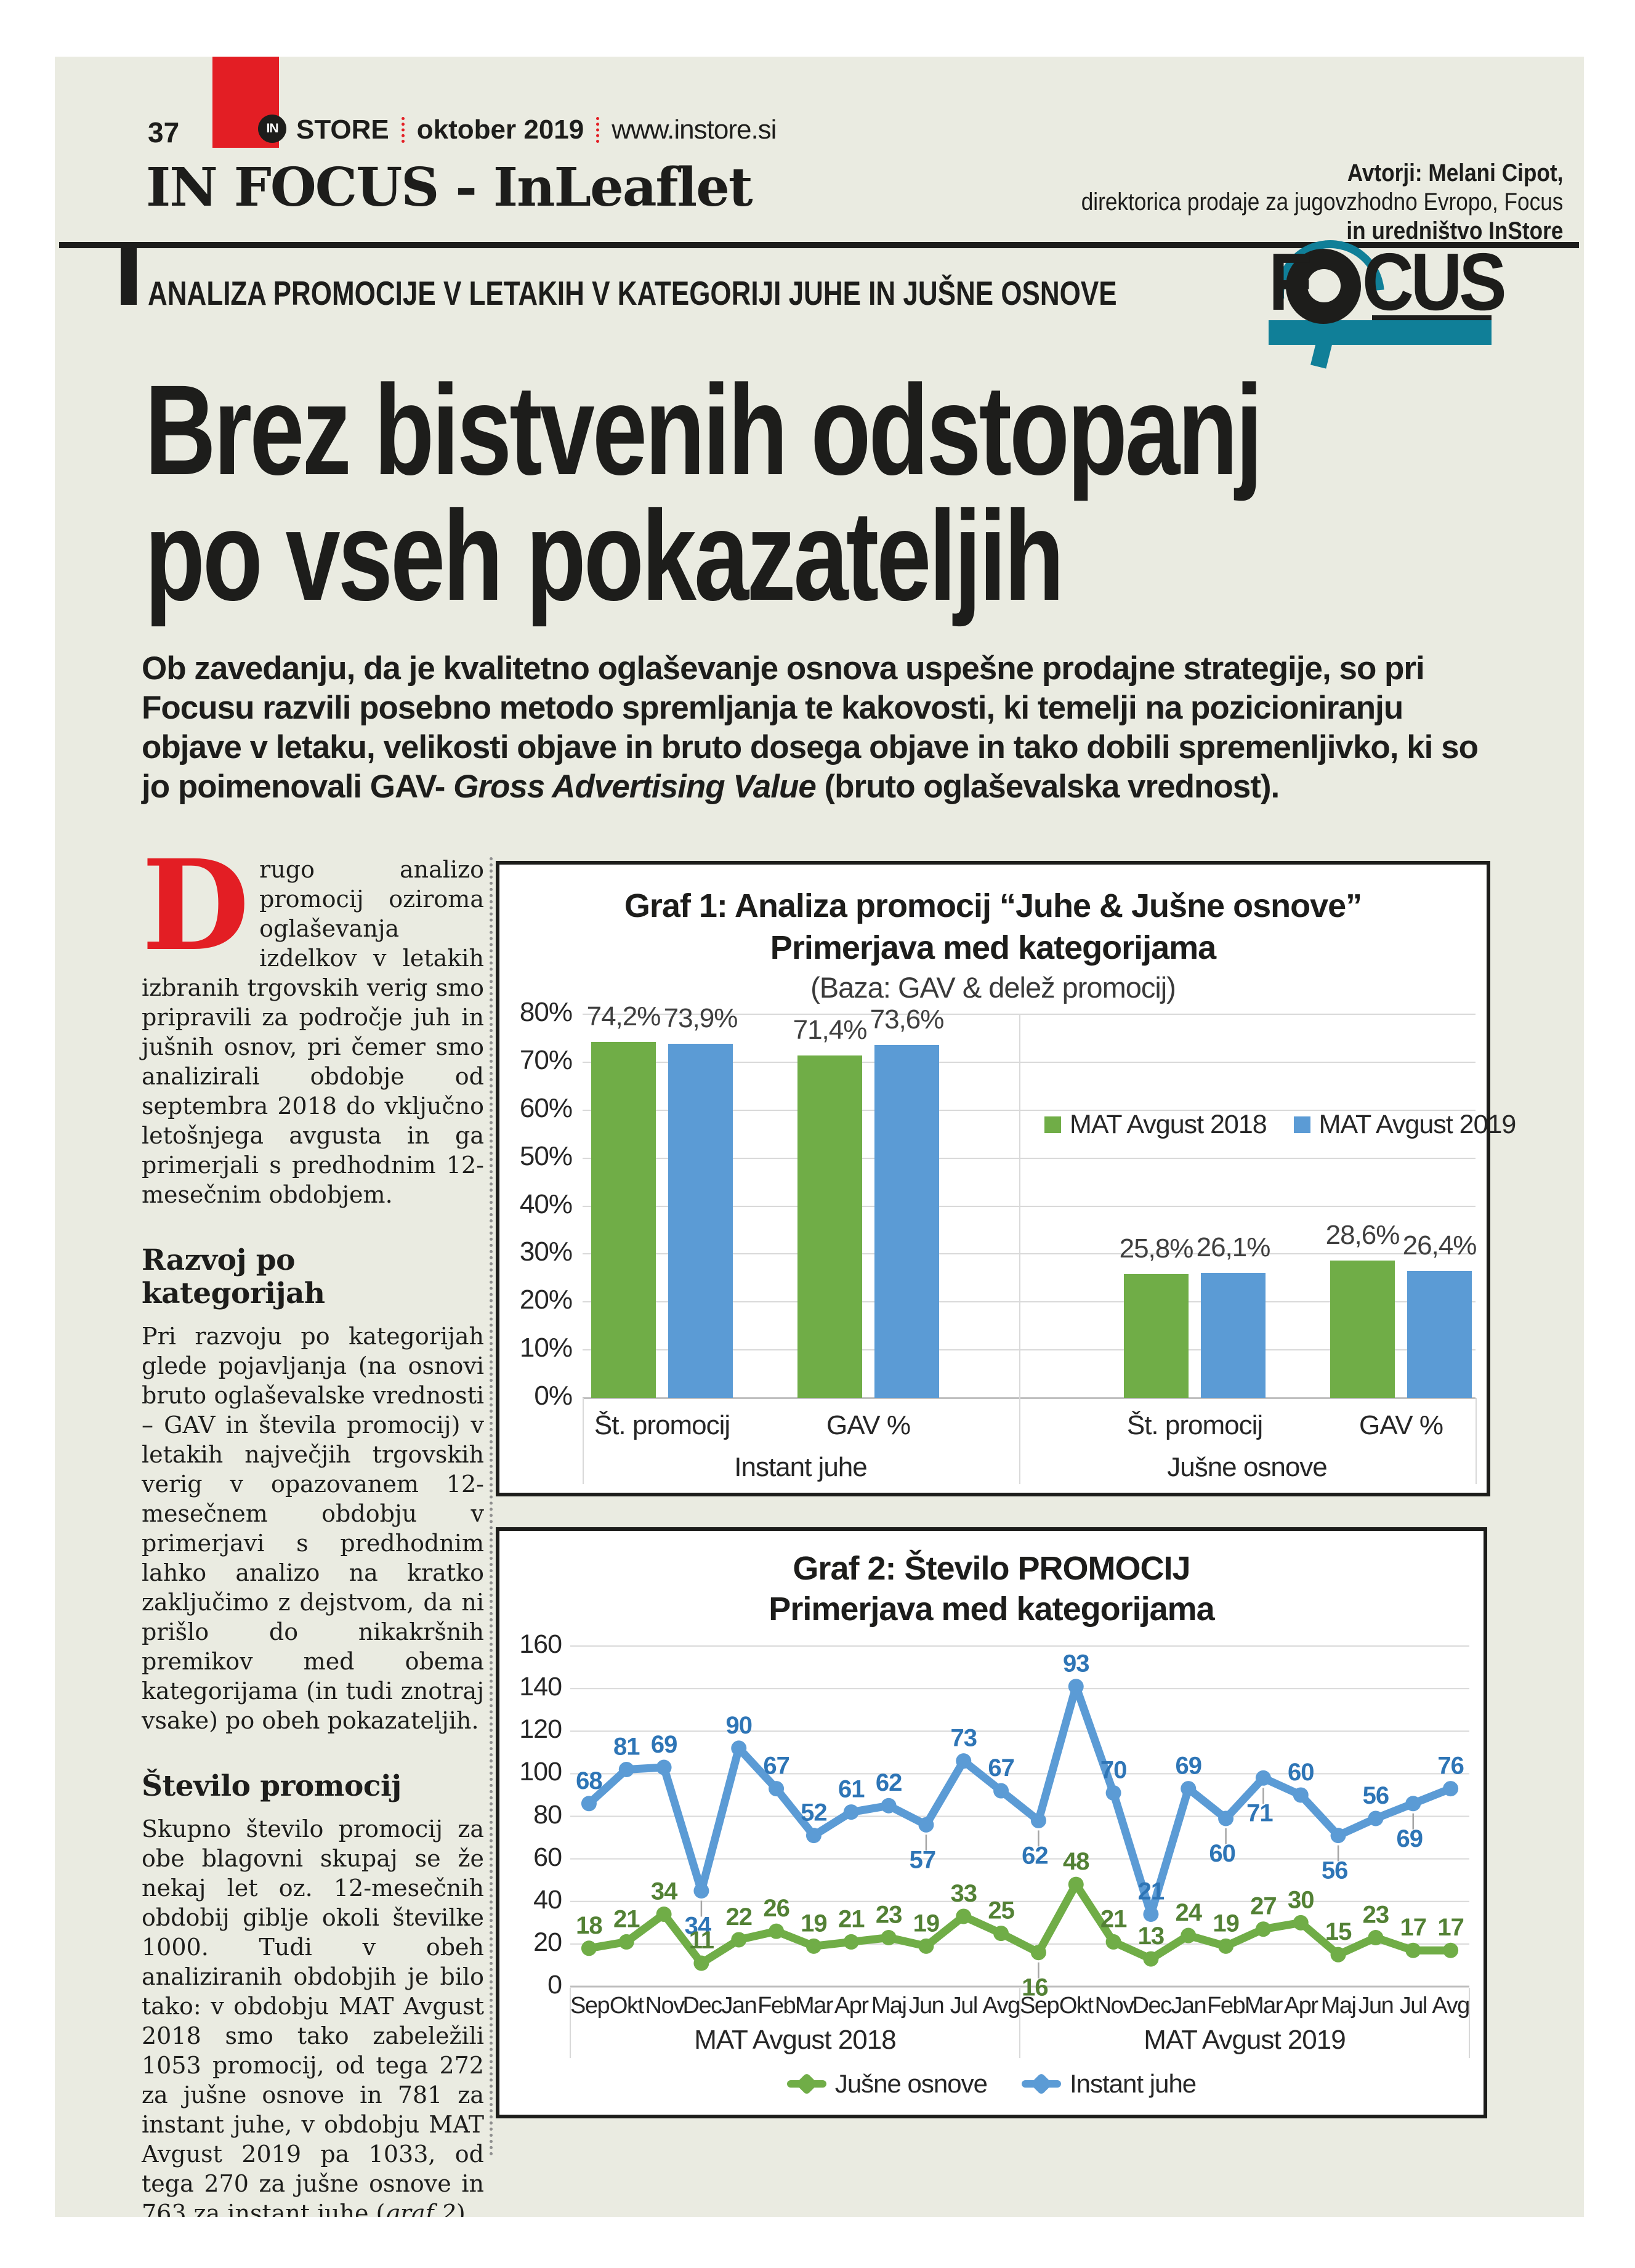  What do you see at coordinates (1413, 2006) in the screenshot?
I see `month-label: Jul` at bounding box center [1413, 2006].